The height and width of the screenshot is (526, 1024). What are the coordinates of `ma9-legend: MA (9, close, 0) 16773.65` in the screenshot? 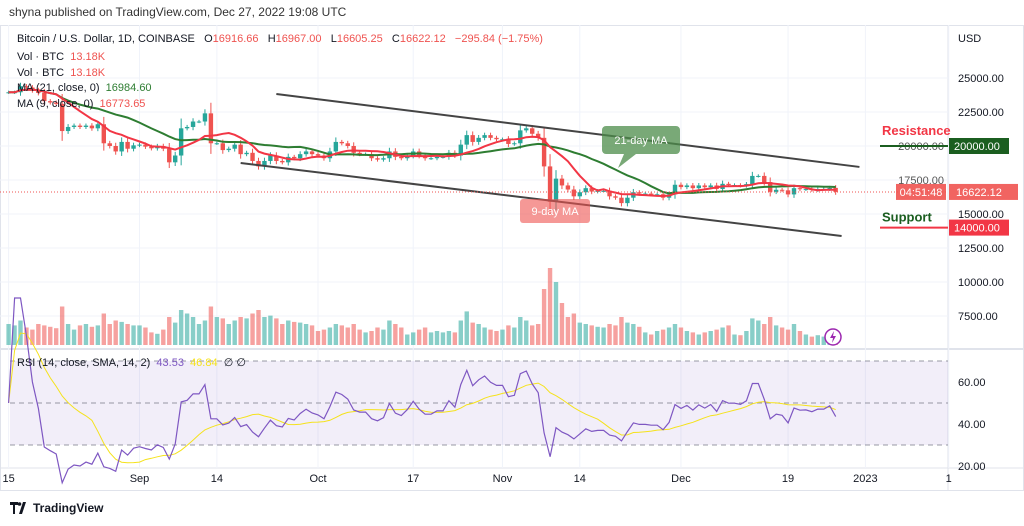 It's located at (81, 104).